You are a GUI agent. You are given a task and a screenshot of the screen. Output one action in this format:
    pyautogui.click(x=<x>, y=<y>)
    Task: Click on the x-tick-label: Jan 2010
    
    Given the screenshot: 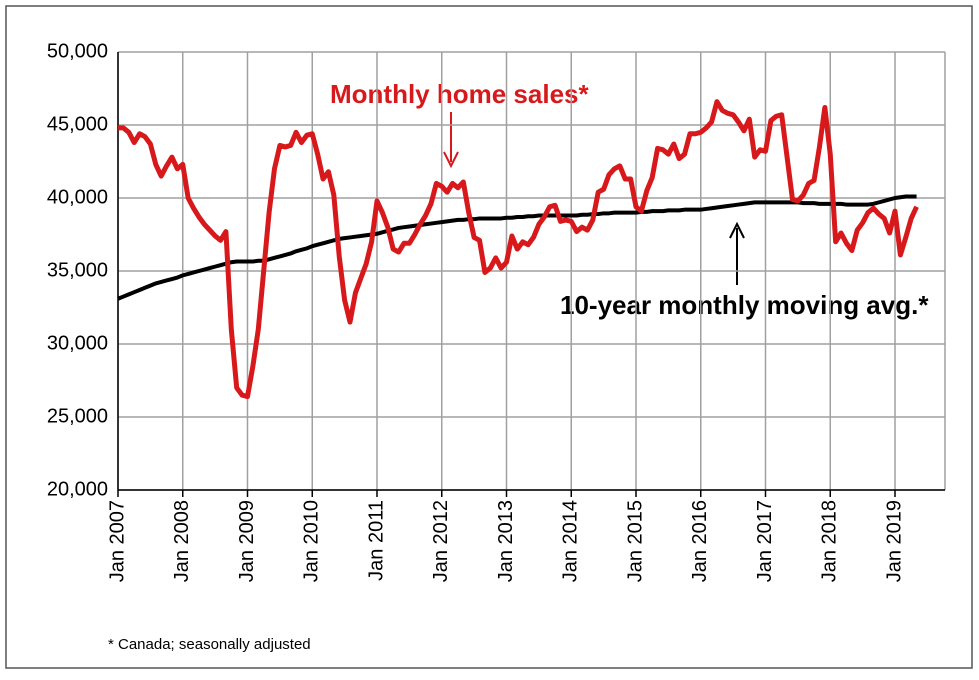 What is the action you would take?
    pyautogui.click(x=312, y=541)
    